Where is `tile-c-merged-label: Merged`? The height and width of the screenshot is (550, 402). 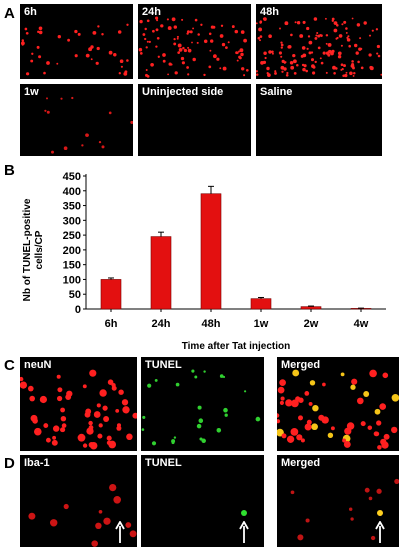
tile-c-merged-label: Merged is located at coordinates (301, 365).